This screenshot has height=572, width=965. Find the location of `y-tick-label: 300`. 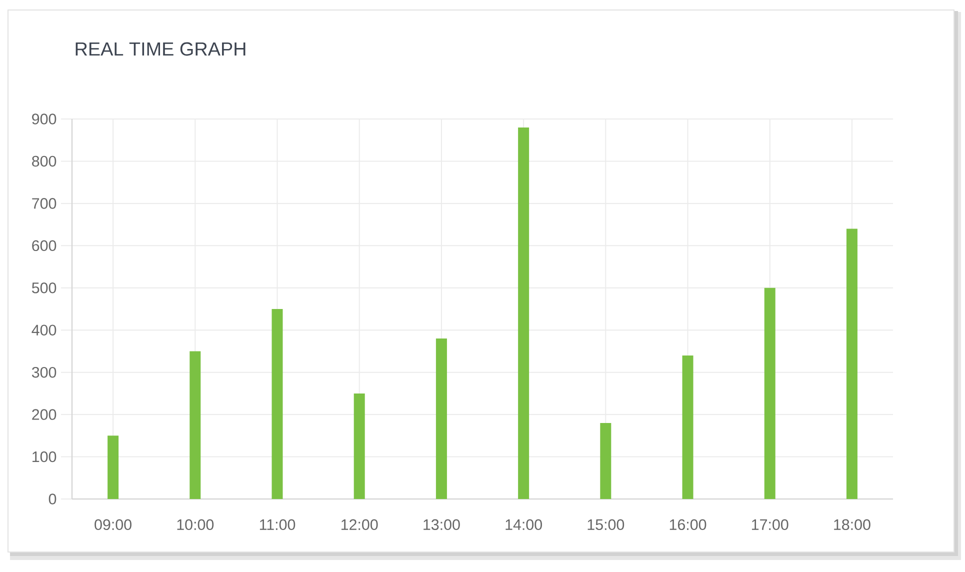

y-tick-label: 300 is located at coordinates (44, 372).